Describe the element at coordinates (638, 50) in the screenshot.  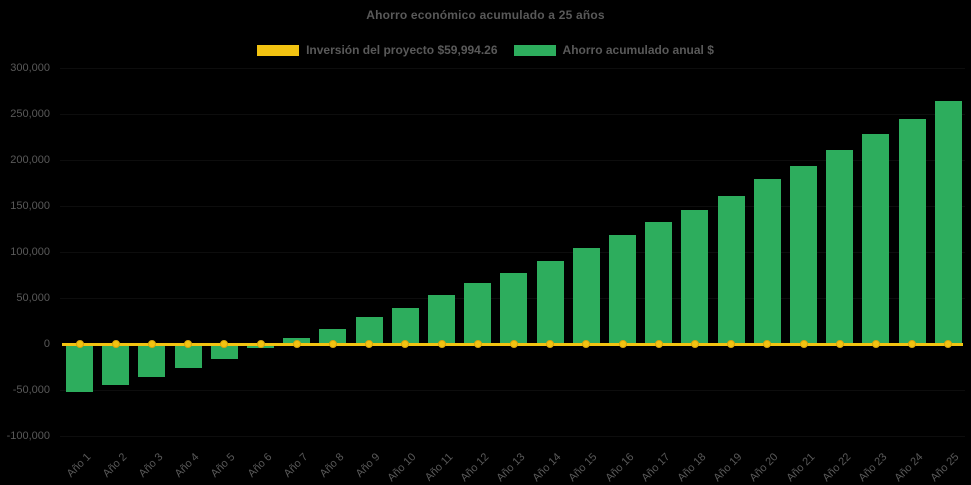
I see `legend-label-savings: Ahorro acumulado anual $` at that location.